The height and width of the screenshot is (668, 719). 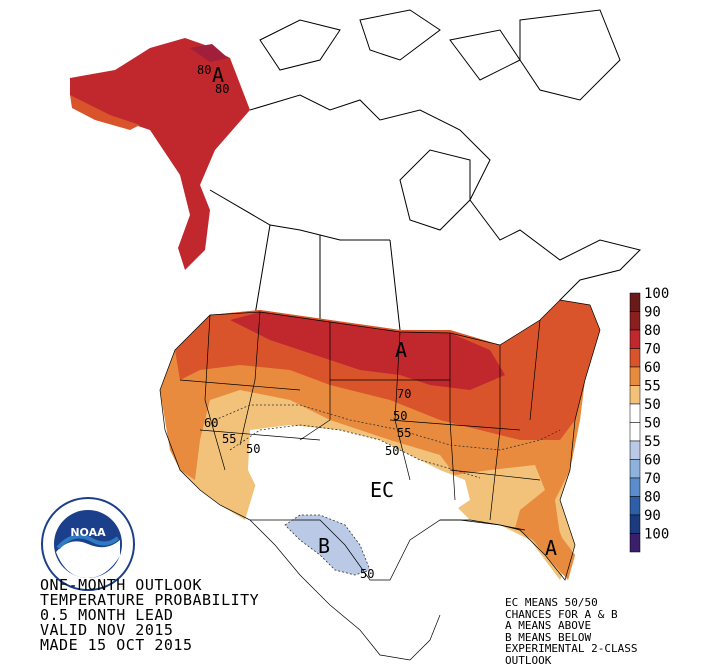 I want to click on contour-60-label: 60, so click(x=211, y=423).